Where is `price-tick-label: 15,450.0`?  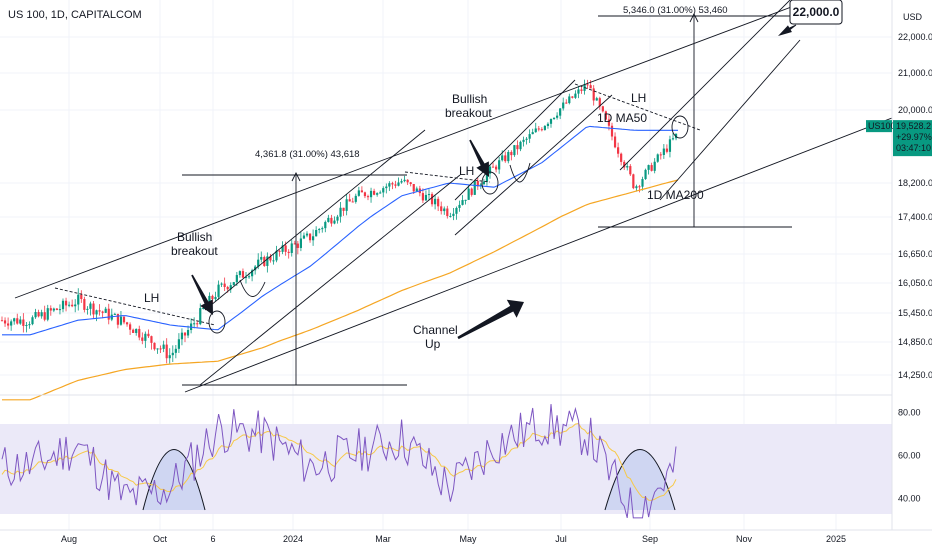
price-tick-label: 15,450.0 is located at coordinates (915, 313).